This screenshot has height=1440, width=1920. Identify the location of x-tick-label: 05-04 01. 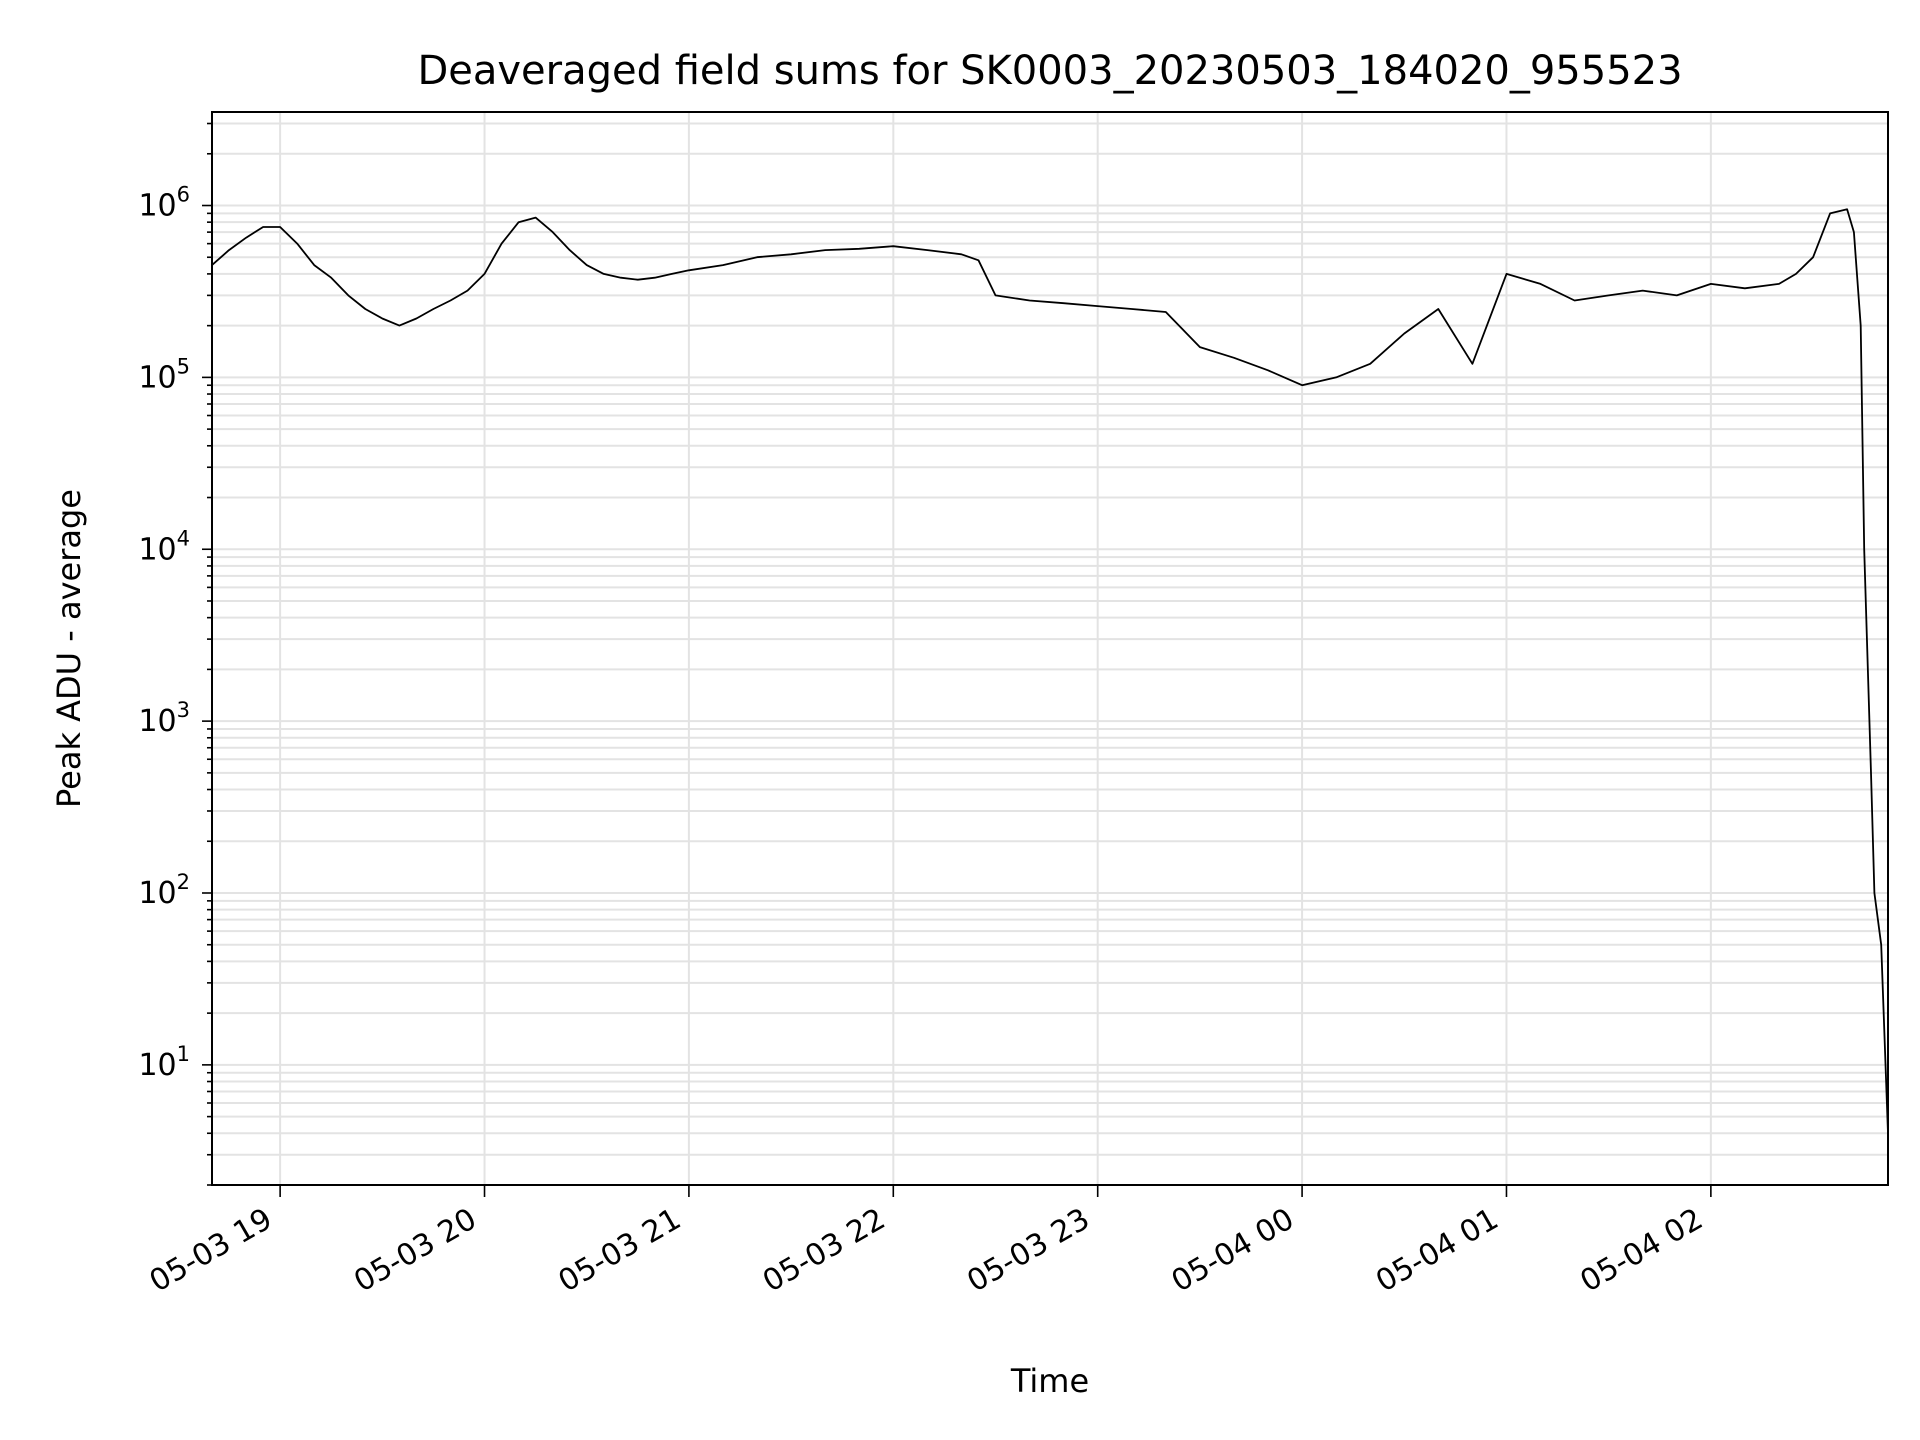
(1437, 1251).